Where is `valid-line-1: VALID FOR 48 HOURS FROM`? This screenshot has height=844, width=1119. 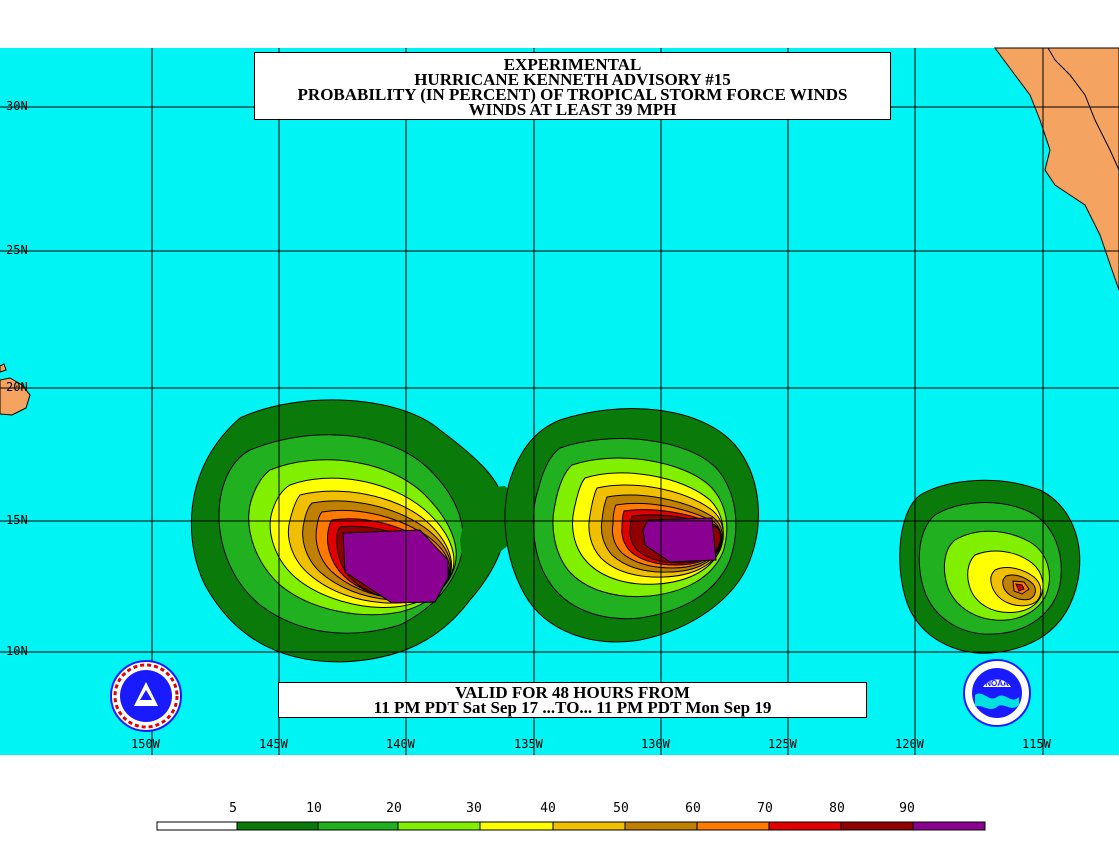
valid-line-1: VALID FOR 48 HOURS FROM is located at coordinates (572, 692).